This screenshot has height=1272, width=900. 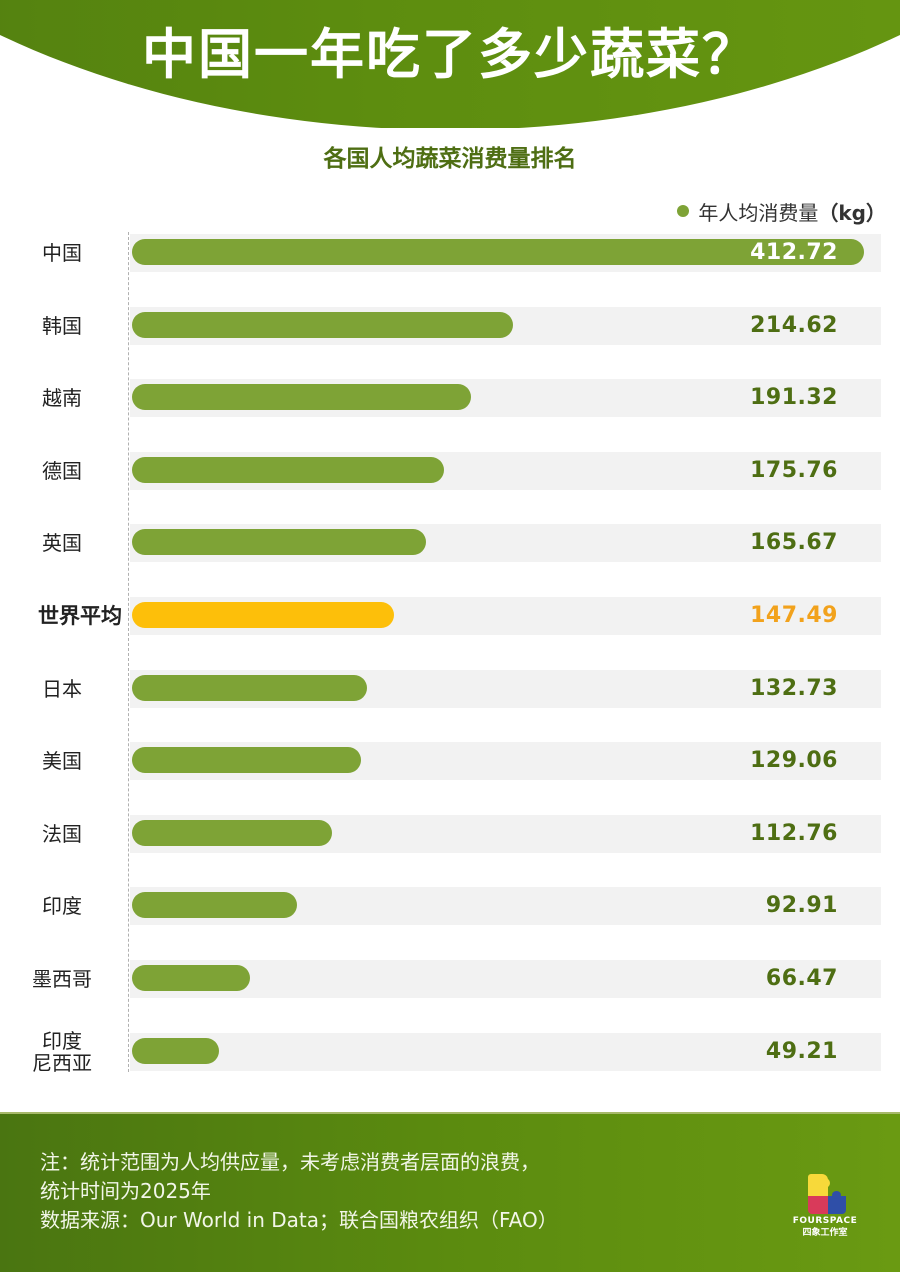 I want to click on fourspace-logo: FOURSPACE 四象工作室, so click(x=825, y=1209).